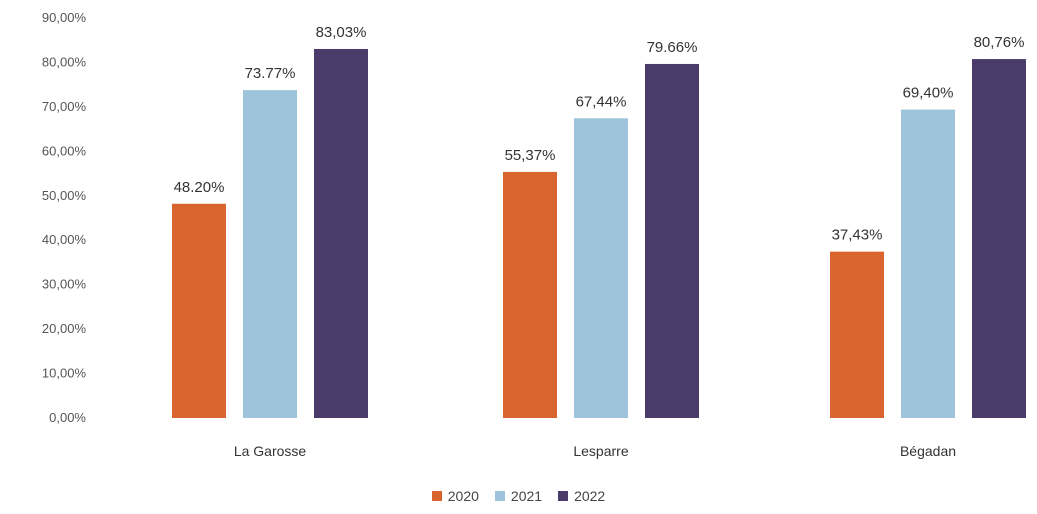  I want to click on y-tick-label: 20,00%, so click(64, 328).